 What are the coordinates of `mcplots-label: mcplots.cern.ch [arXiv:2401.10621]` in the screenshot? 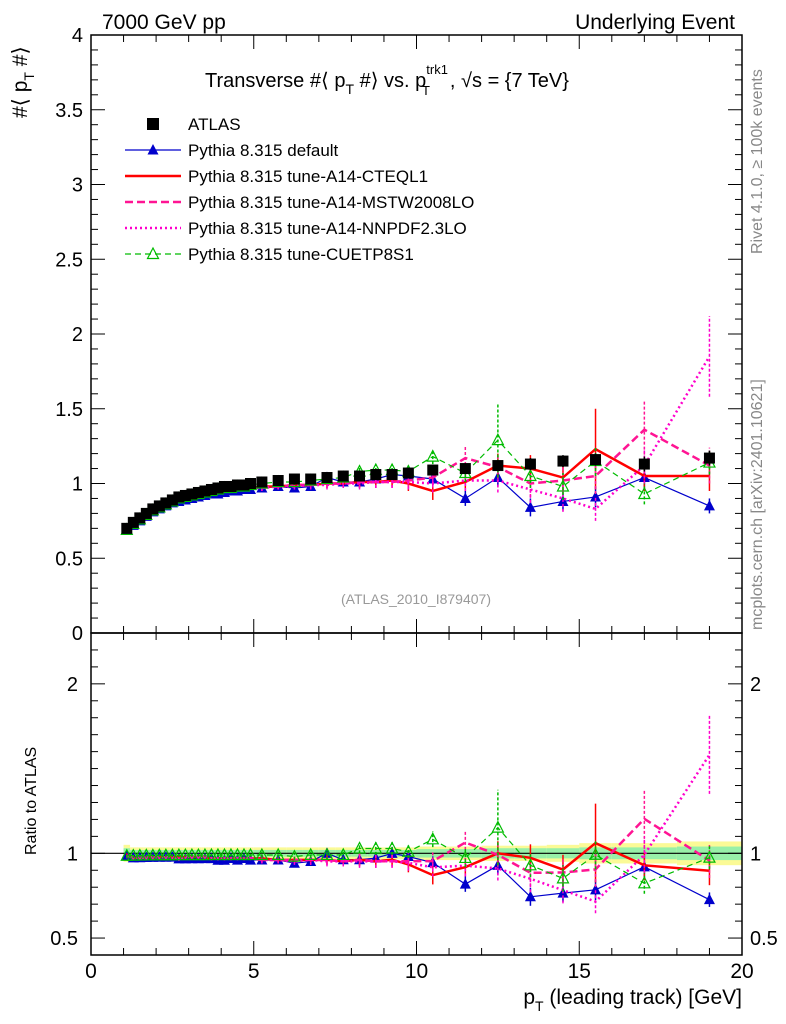 It's located at (757, 504).